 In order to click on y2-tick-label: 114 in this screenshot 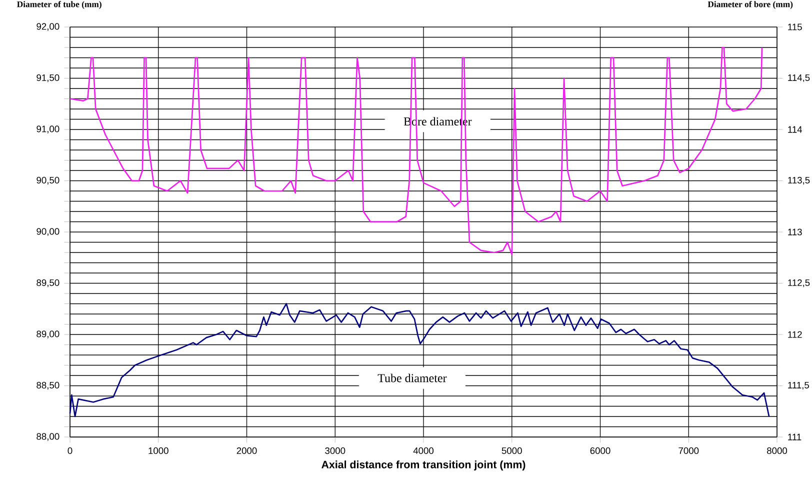, I will do `click(795, 129)`.